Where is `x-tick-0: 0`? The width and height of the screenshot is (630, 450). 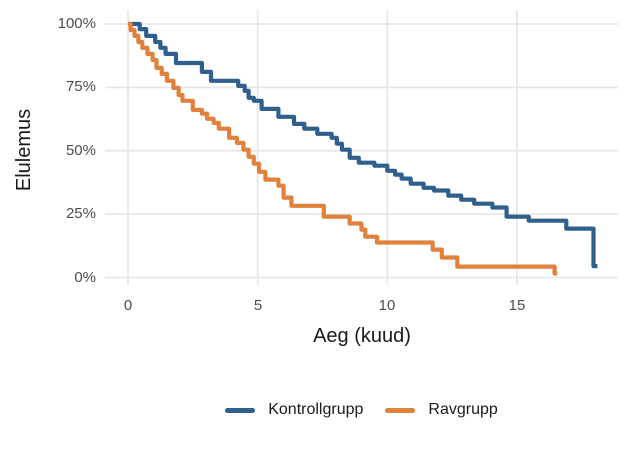 x-tick-0: 0 is located at coordinates (128, 305).